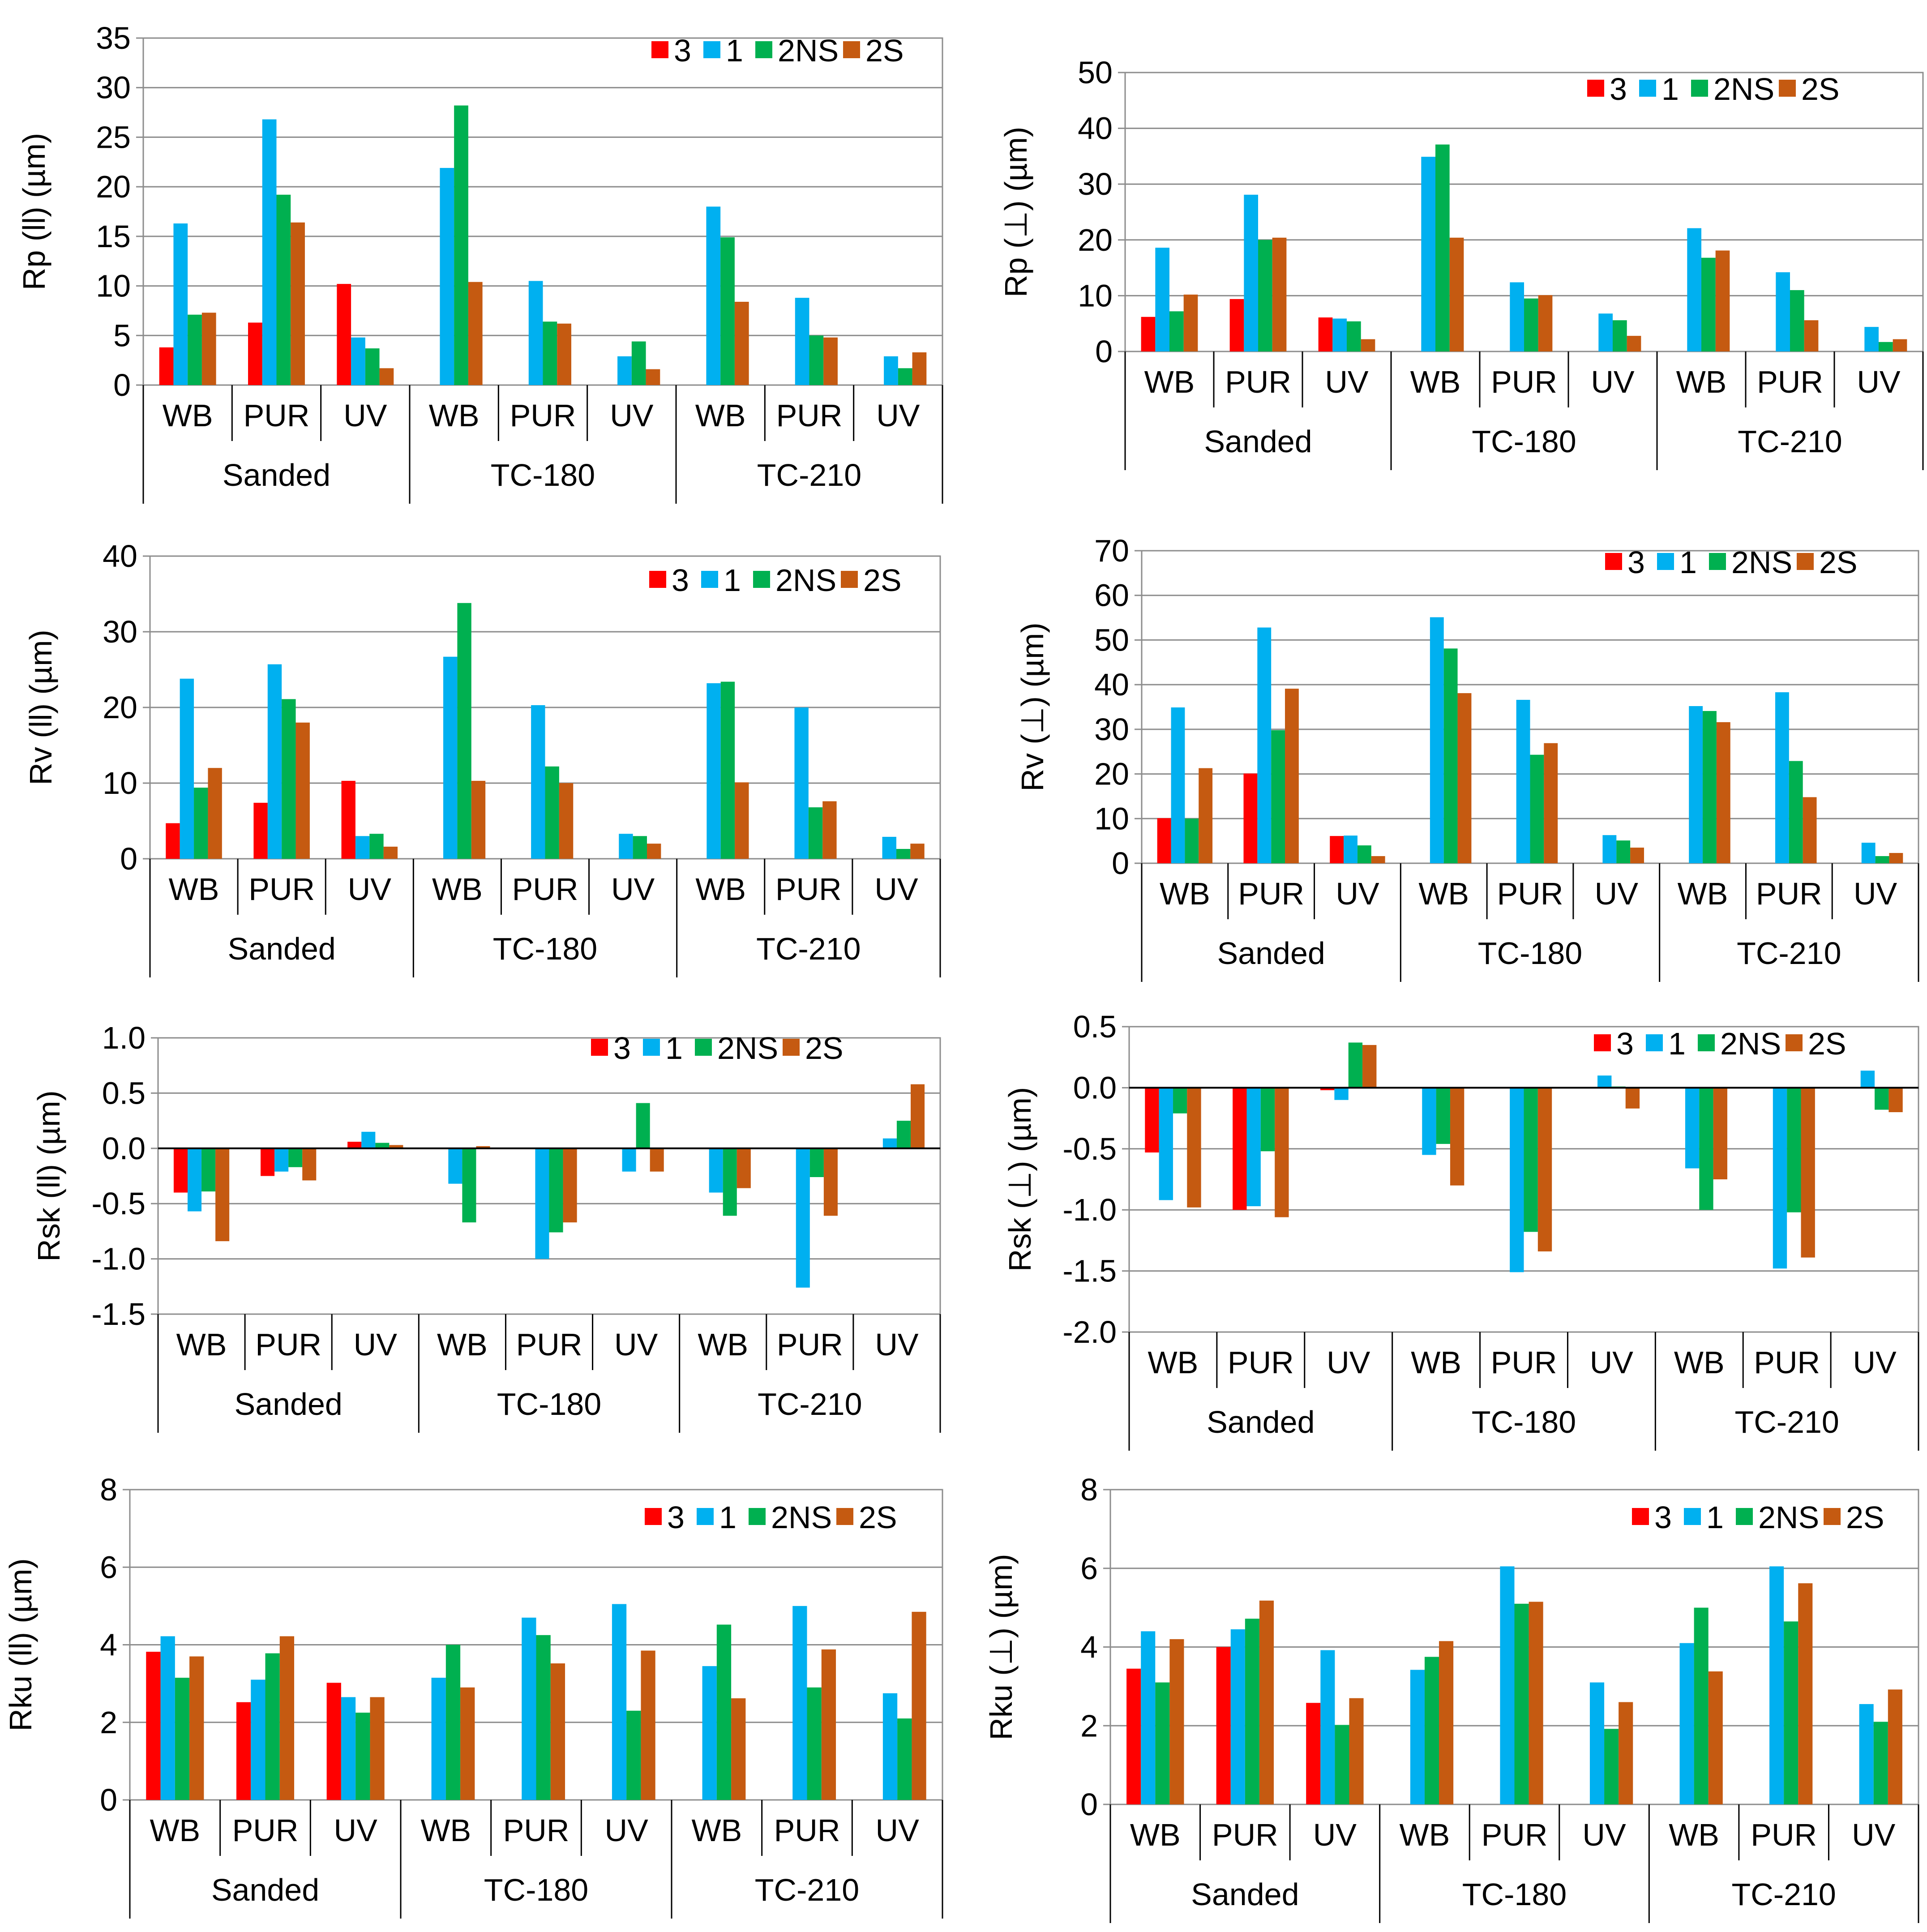 This screenshot has height=1932, width=1927. I want to click on legend-swatch-2s, so click(844, 1516).